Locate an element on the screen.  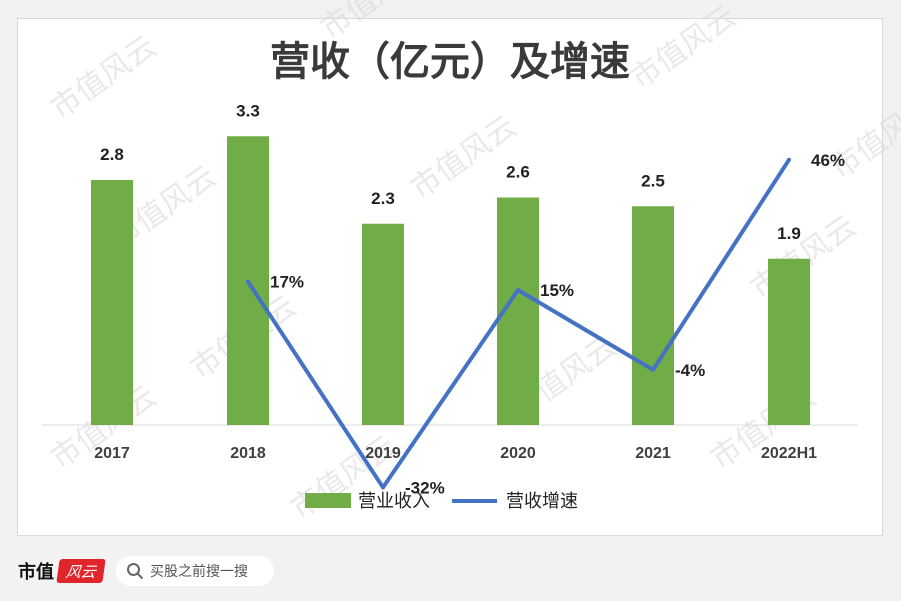
x-tick-label: 2021 is located at coordinates (653, 453).